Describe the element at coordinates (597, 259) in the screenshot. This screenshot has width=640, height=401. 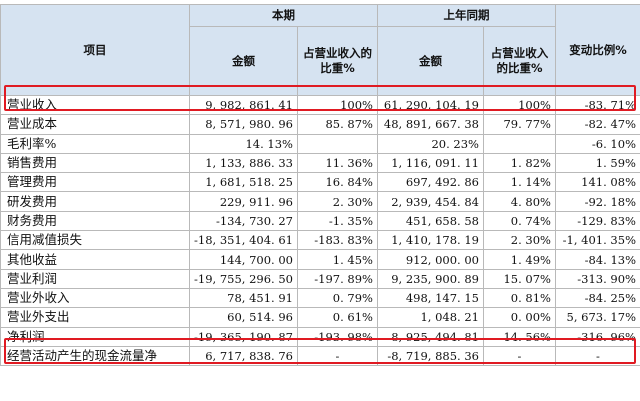
I see `row-change-ratio: -84. 13%` at that location.